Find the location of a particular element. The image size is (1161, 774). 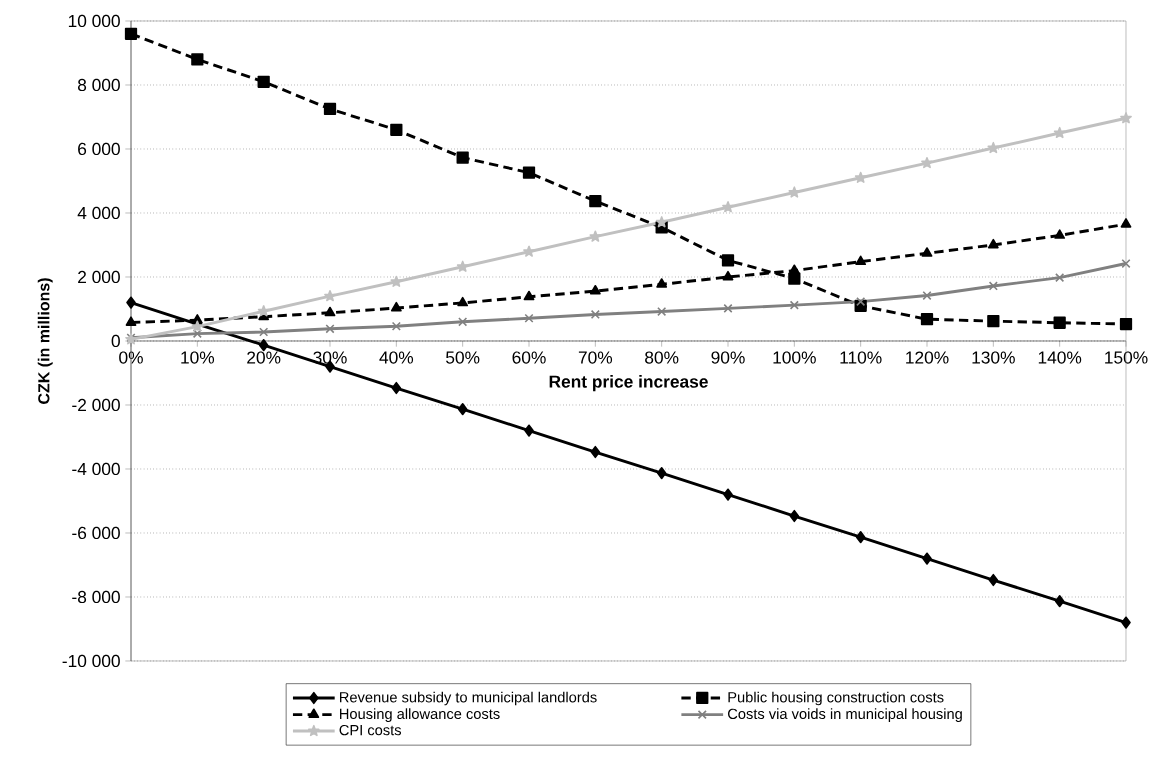

x-tick-label: 40% is located at coordinates (396, 357).